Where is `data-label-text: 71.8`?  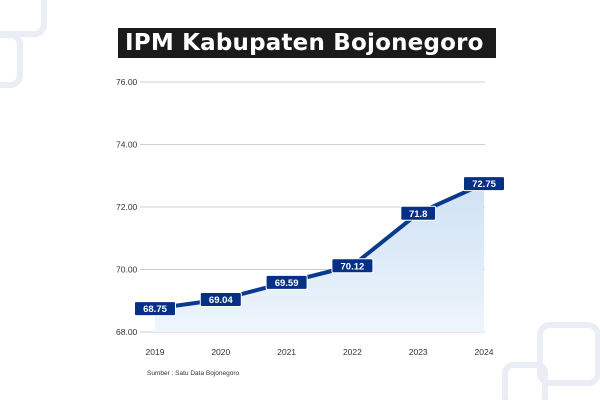 data-label-text: 71.8 is located at coordinates (418, 214).